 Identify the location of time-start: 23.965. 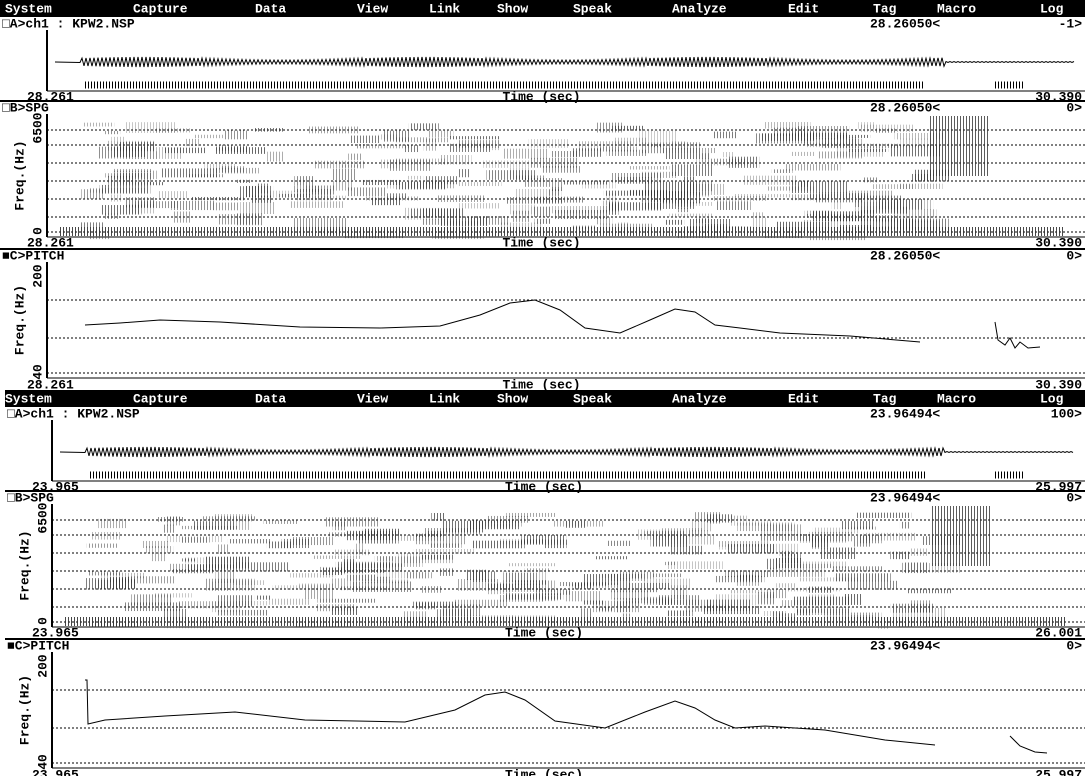
(55, 771).